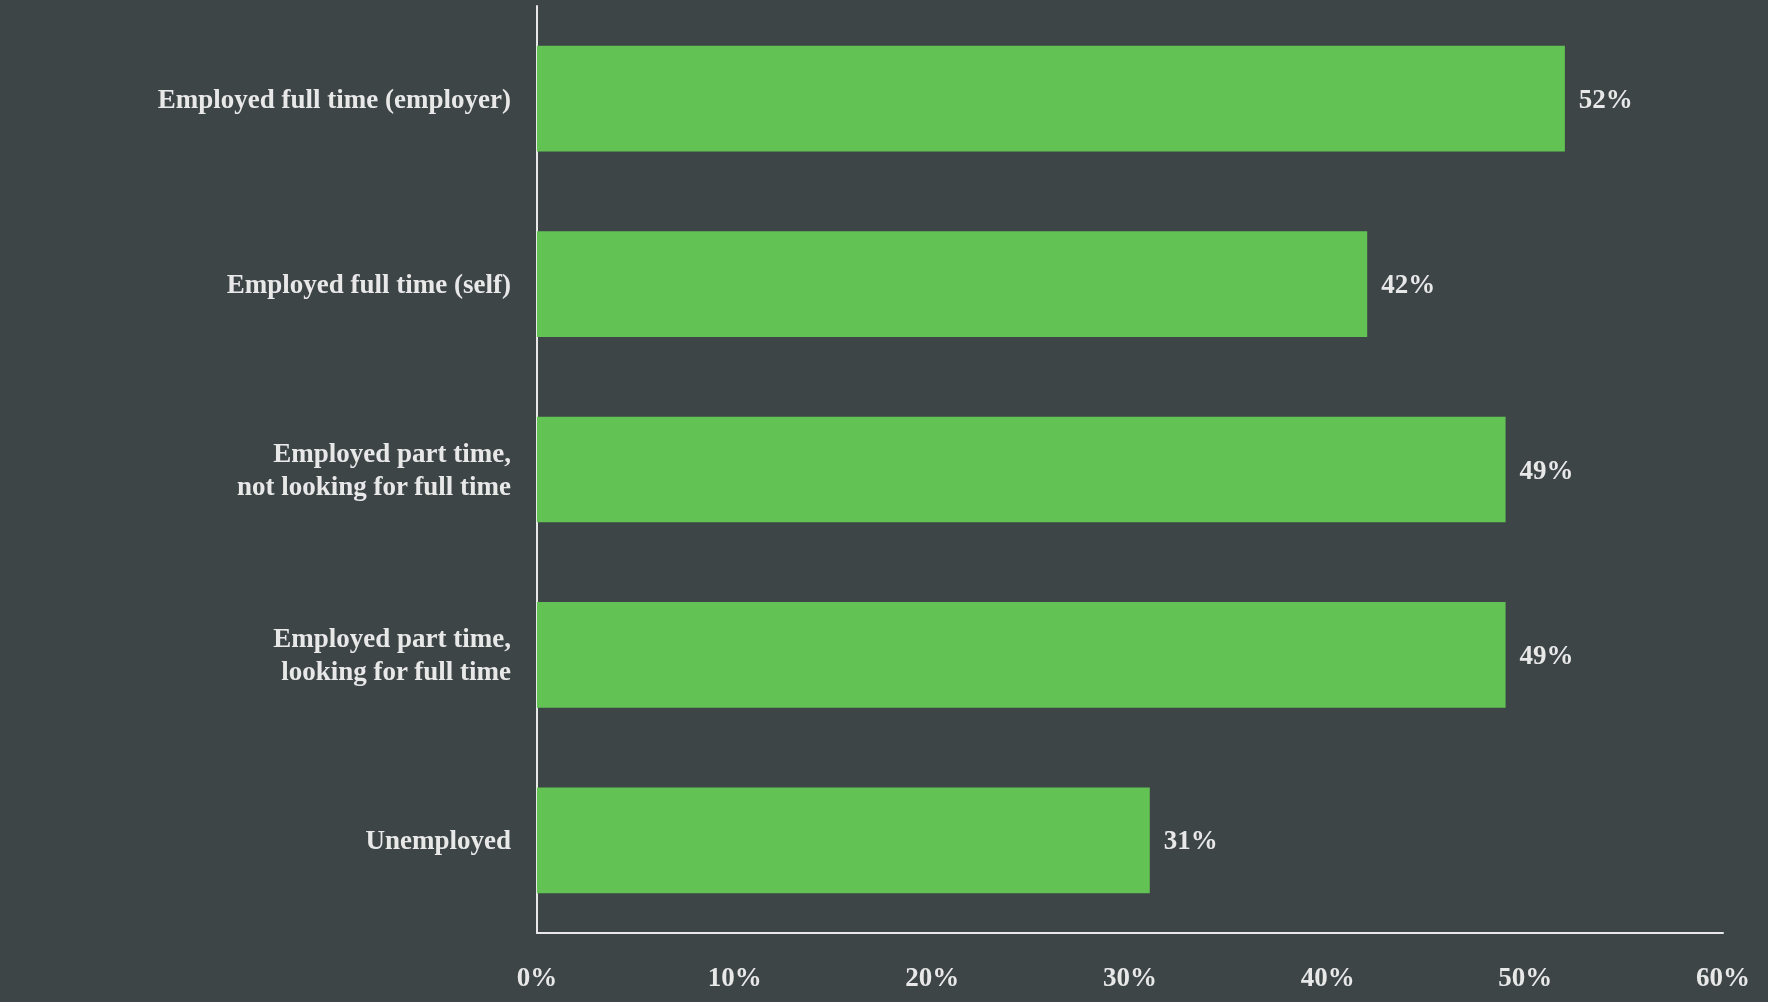  Describe the element at coordinates (1130, 976) in the screenshot. I see `x-tick-label: 30%` at that location.